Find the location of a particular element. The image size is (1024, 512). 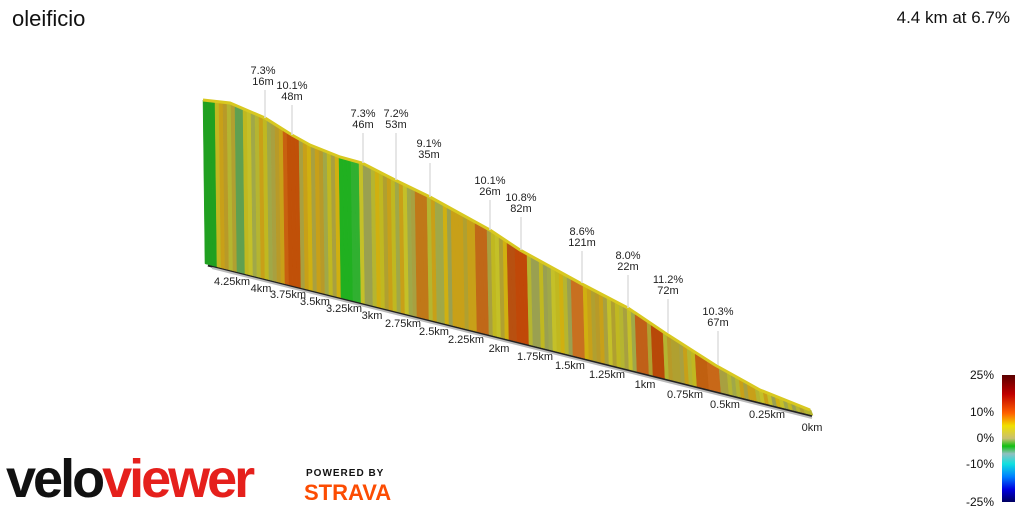

gradient-color-scale is located at coordinates (1008, 438).